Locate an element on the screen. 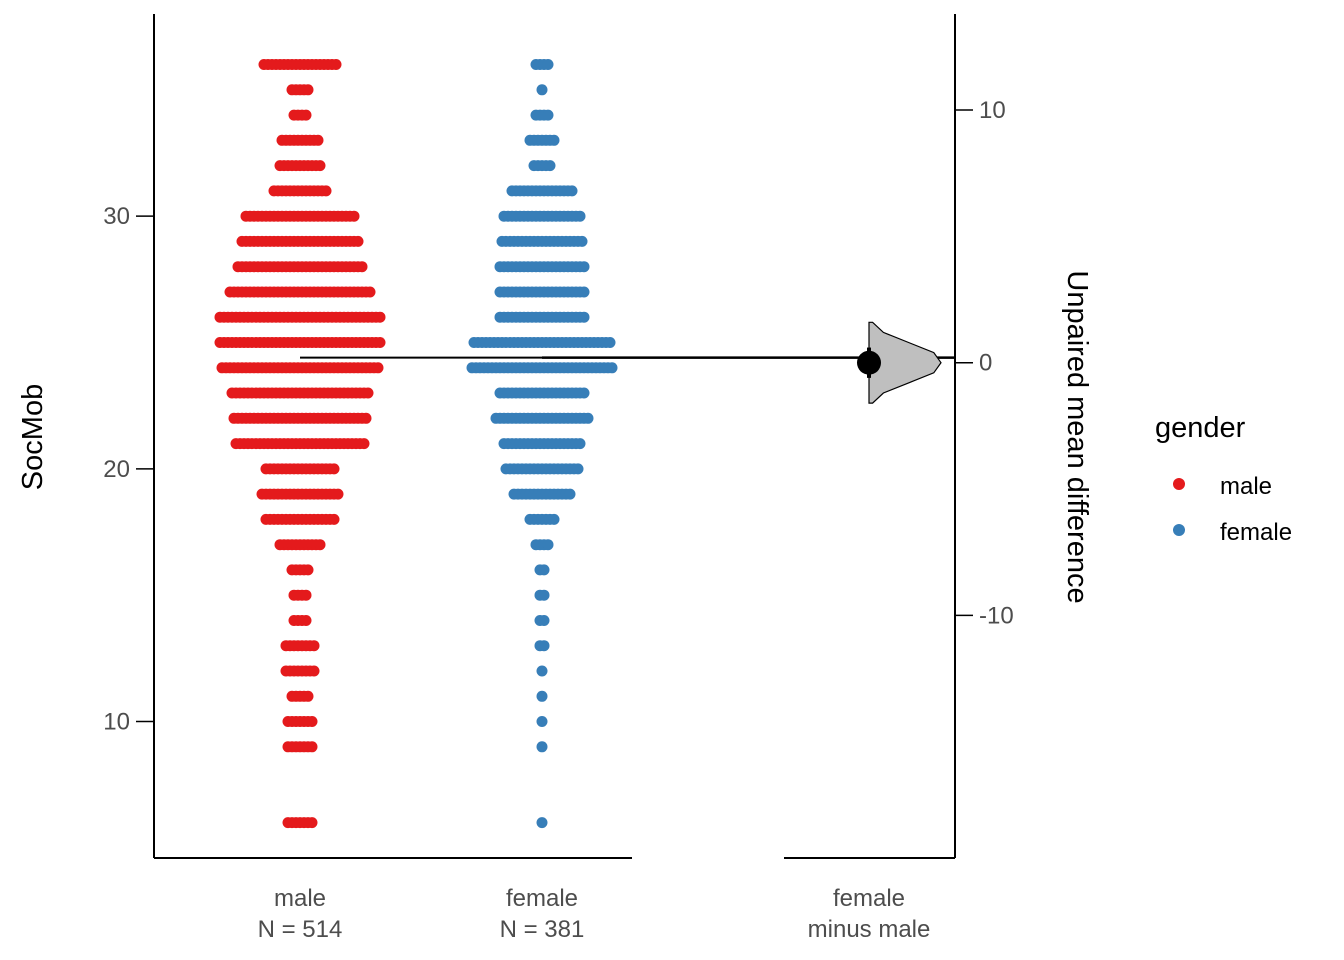 The width and height of the screenshot is (1344, 960). legend-swatch-male is located at coordinates (1179, 484).